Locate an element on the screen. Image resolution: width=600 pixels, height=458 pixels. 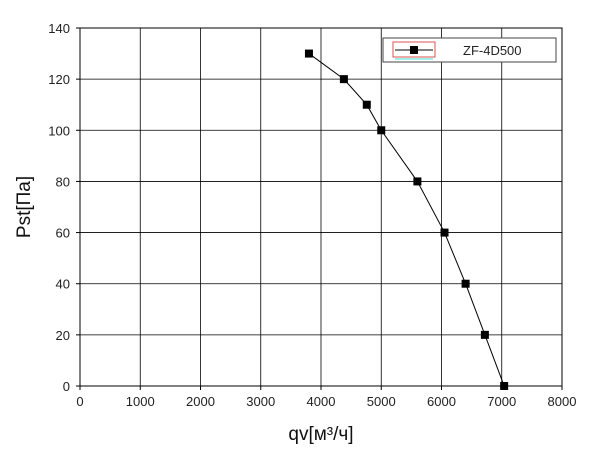
x-tick-label: 4000 is located at coordinates (321, 401).